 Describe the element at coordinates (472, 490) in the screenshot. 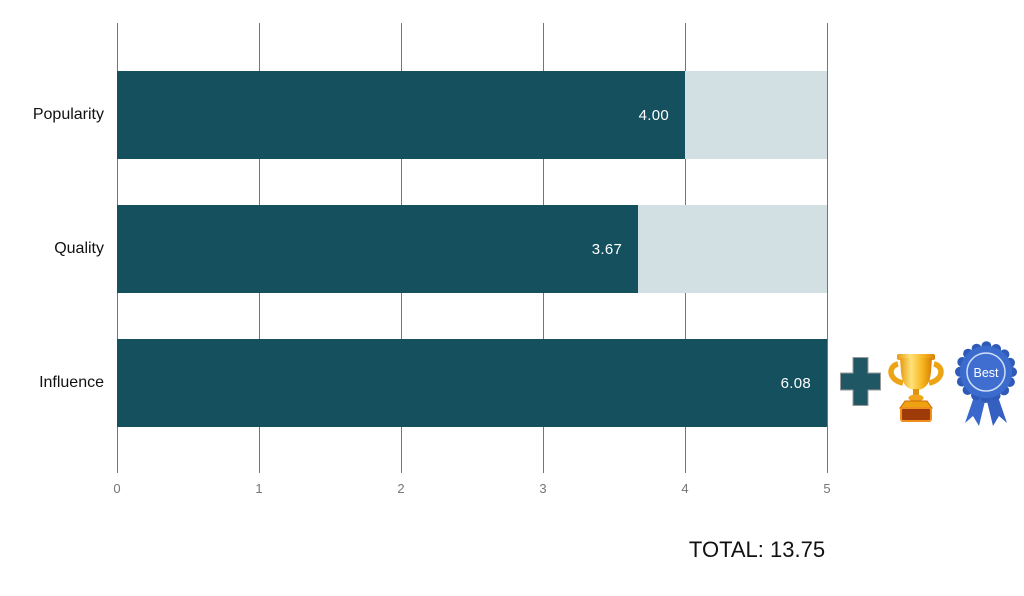

I see `x-axis: 0 1 2 3 4 5` at that location.